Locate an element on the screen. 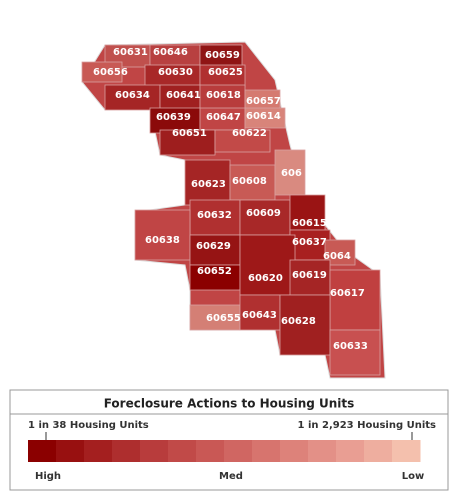 The image size is (460, 504). zip-label: 60646 is located at coordinates (170, 52).